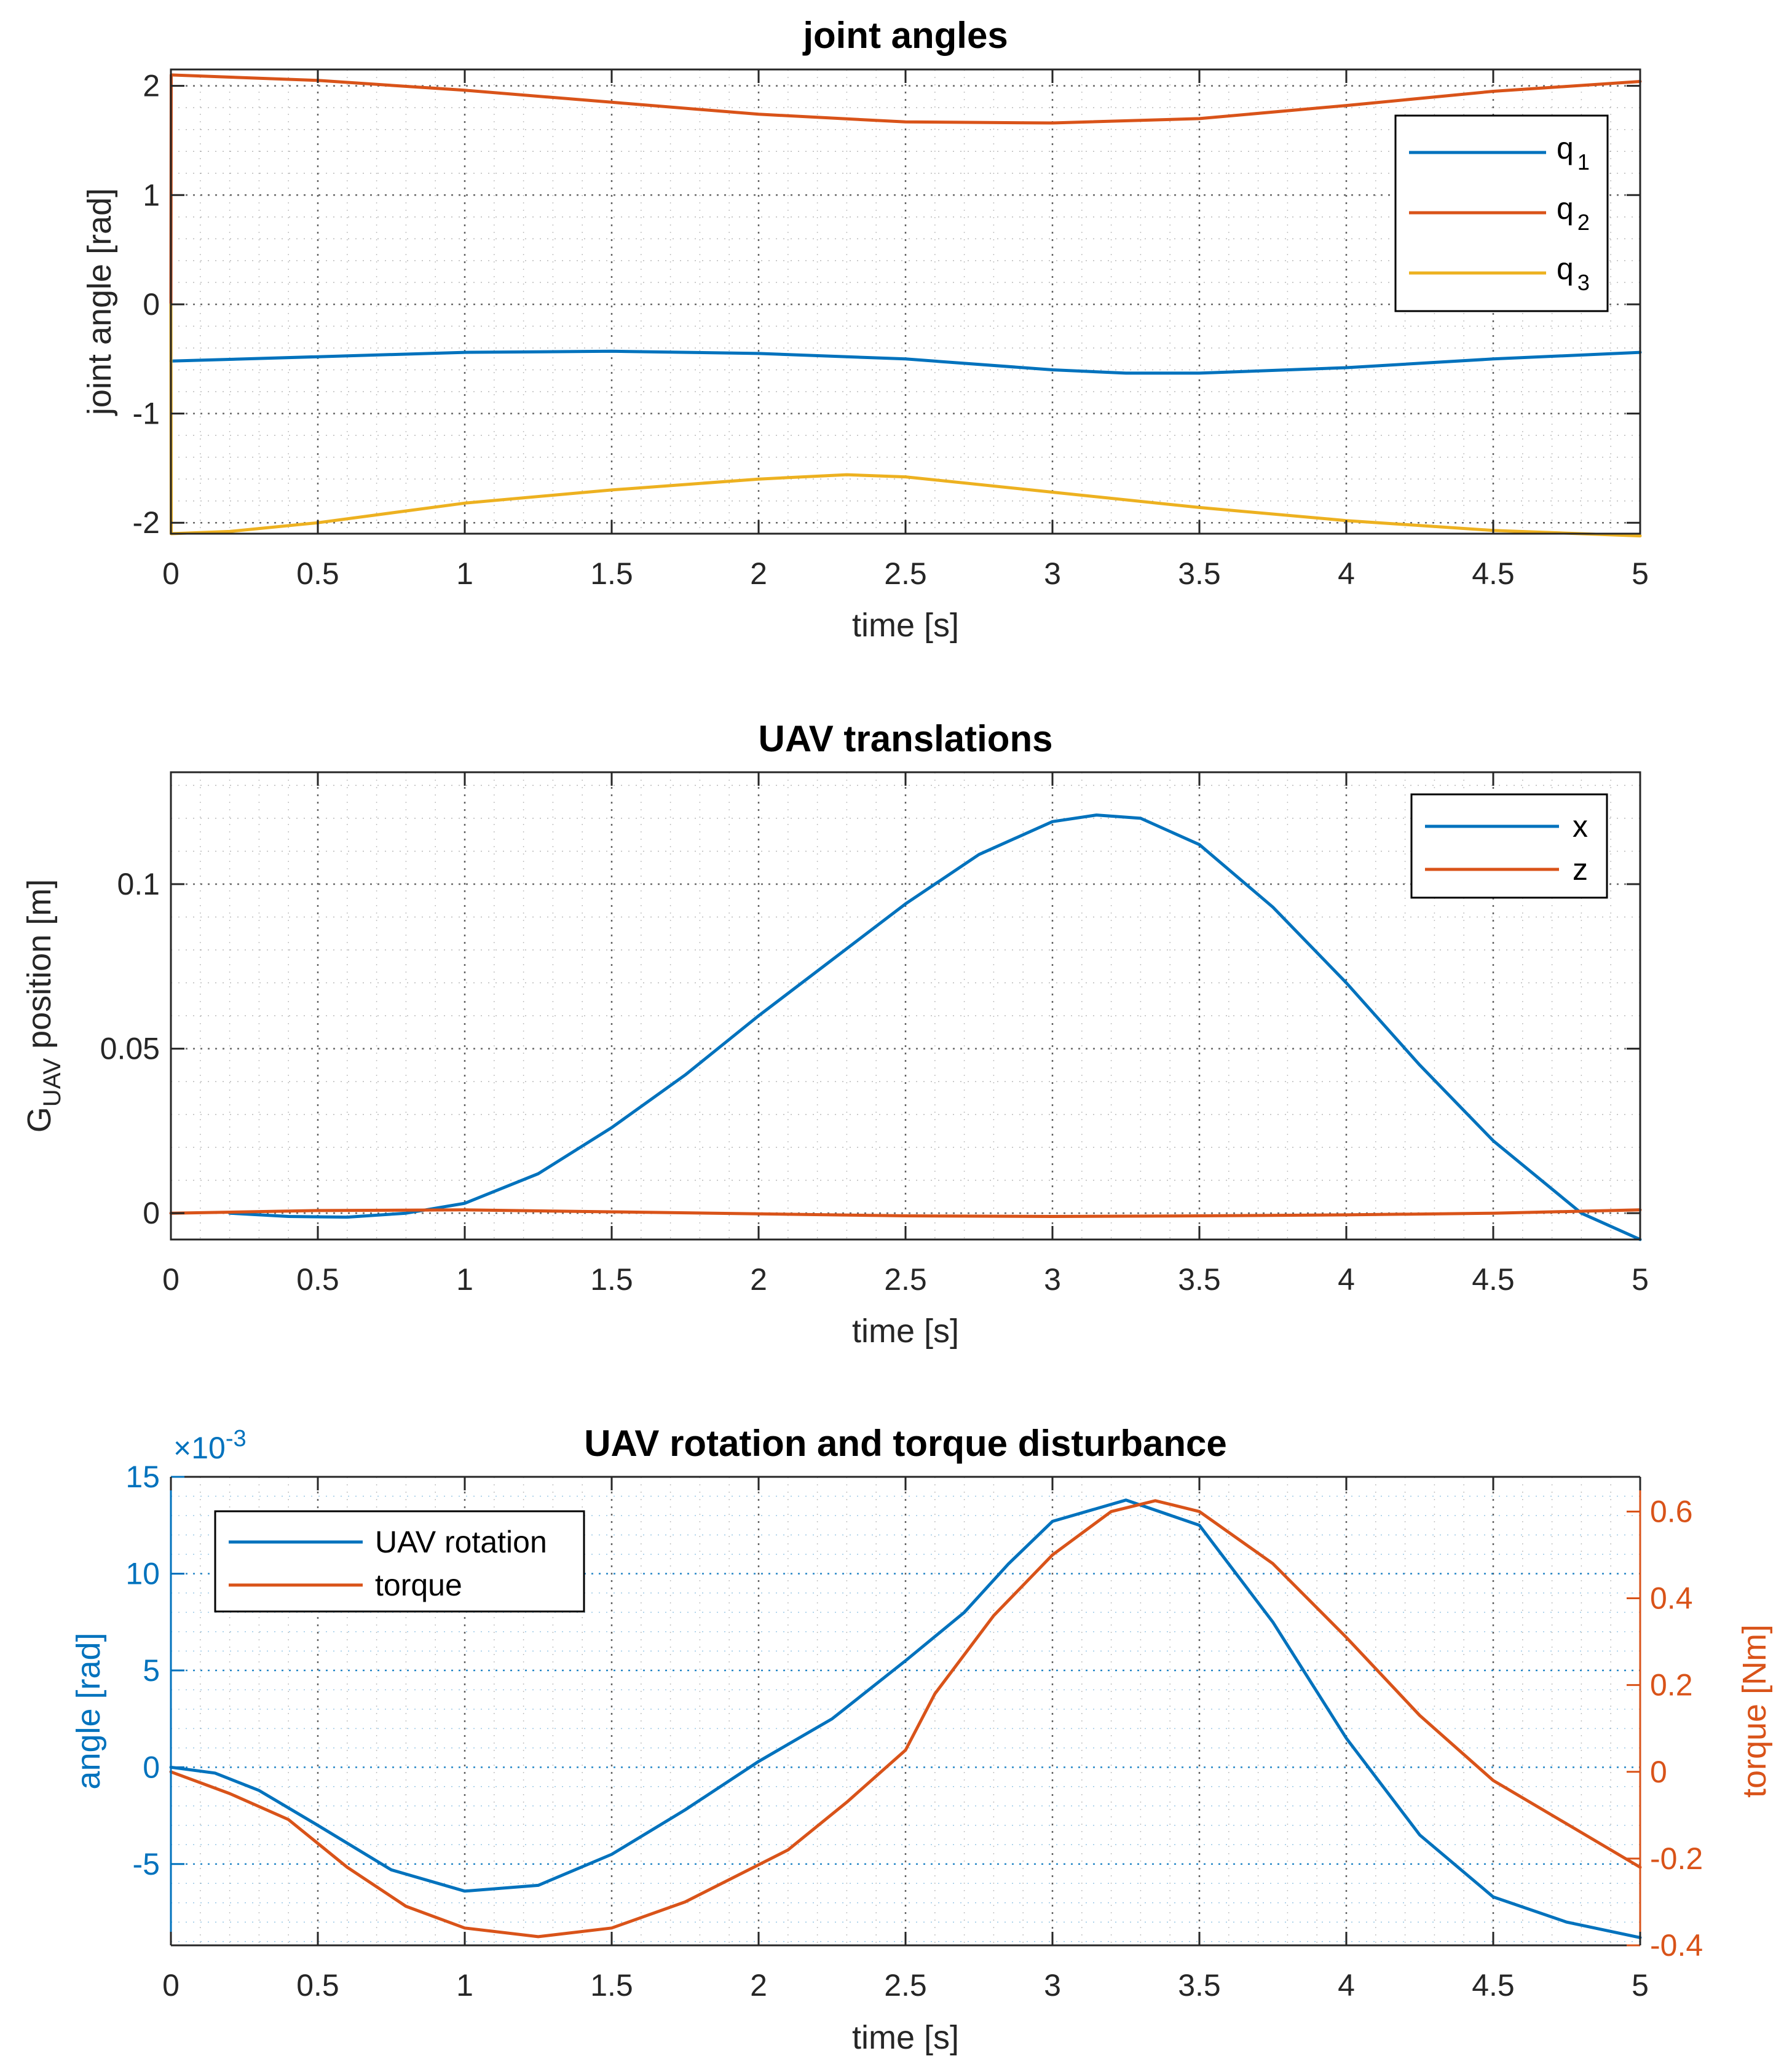 The width and height of the screenshot is (1792, 2072). What do you see at coordinates (1583, 283) in the screenshot?
I see `legend-sub: 3` at bounding box center [1583, 283].